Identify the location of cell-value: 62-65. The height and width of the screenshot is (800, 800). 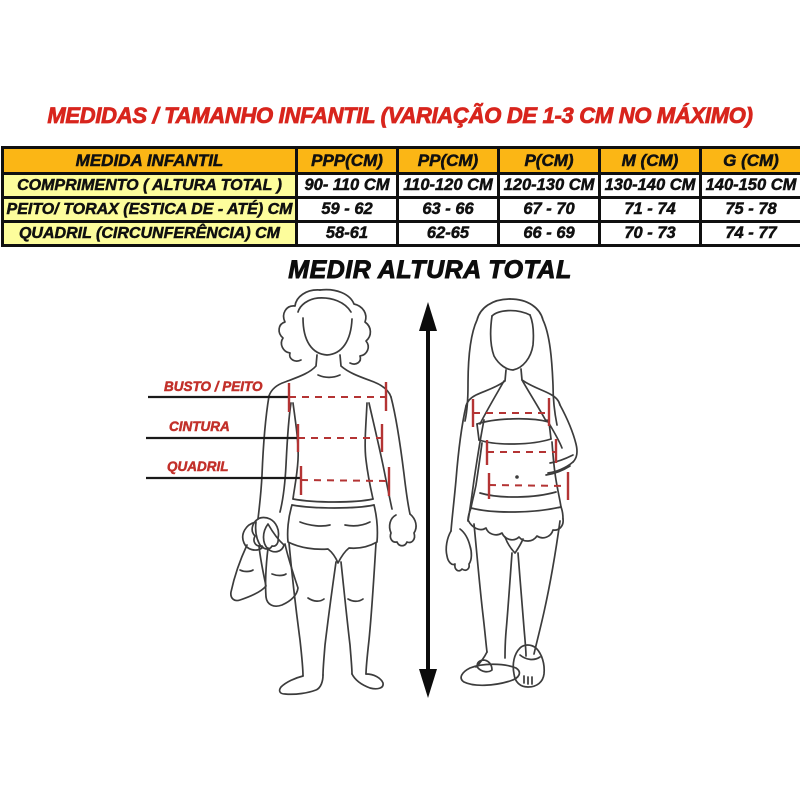
(448, 233).